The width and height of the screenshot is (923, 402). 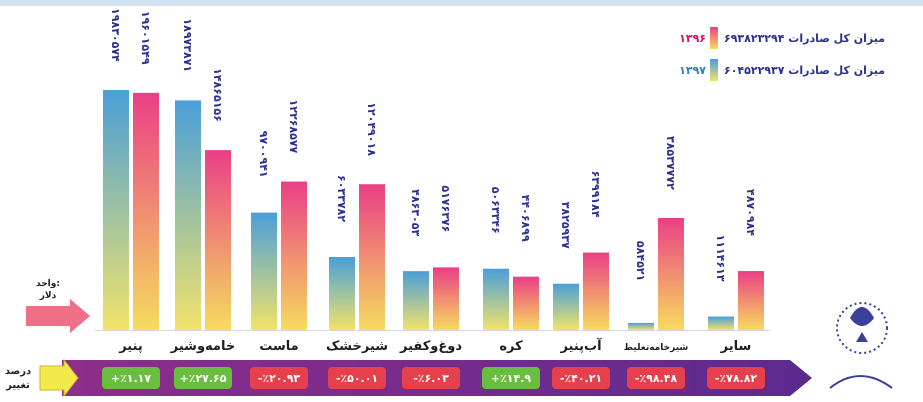 I want to click on value-label-1396: ۱۹۶۰۱۵۴۹, so click(x=145, y=38).